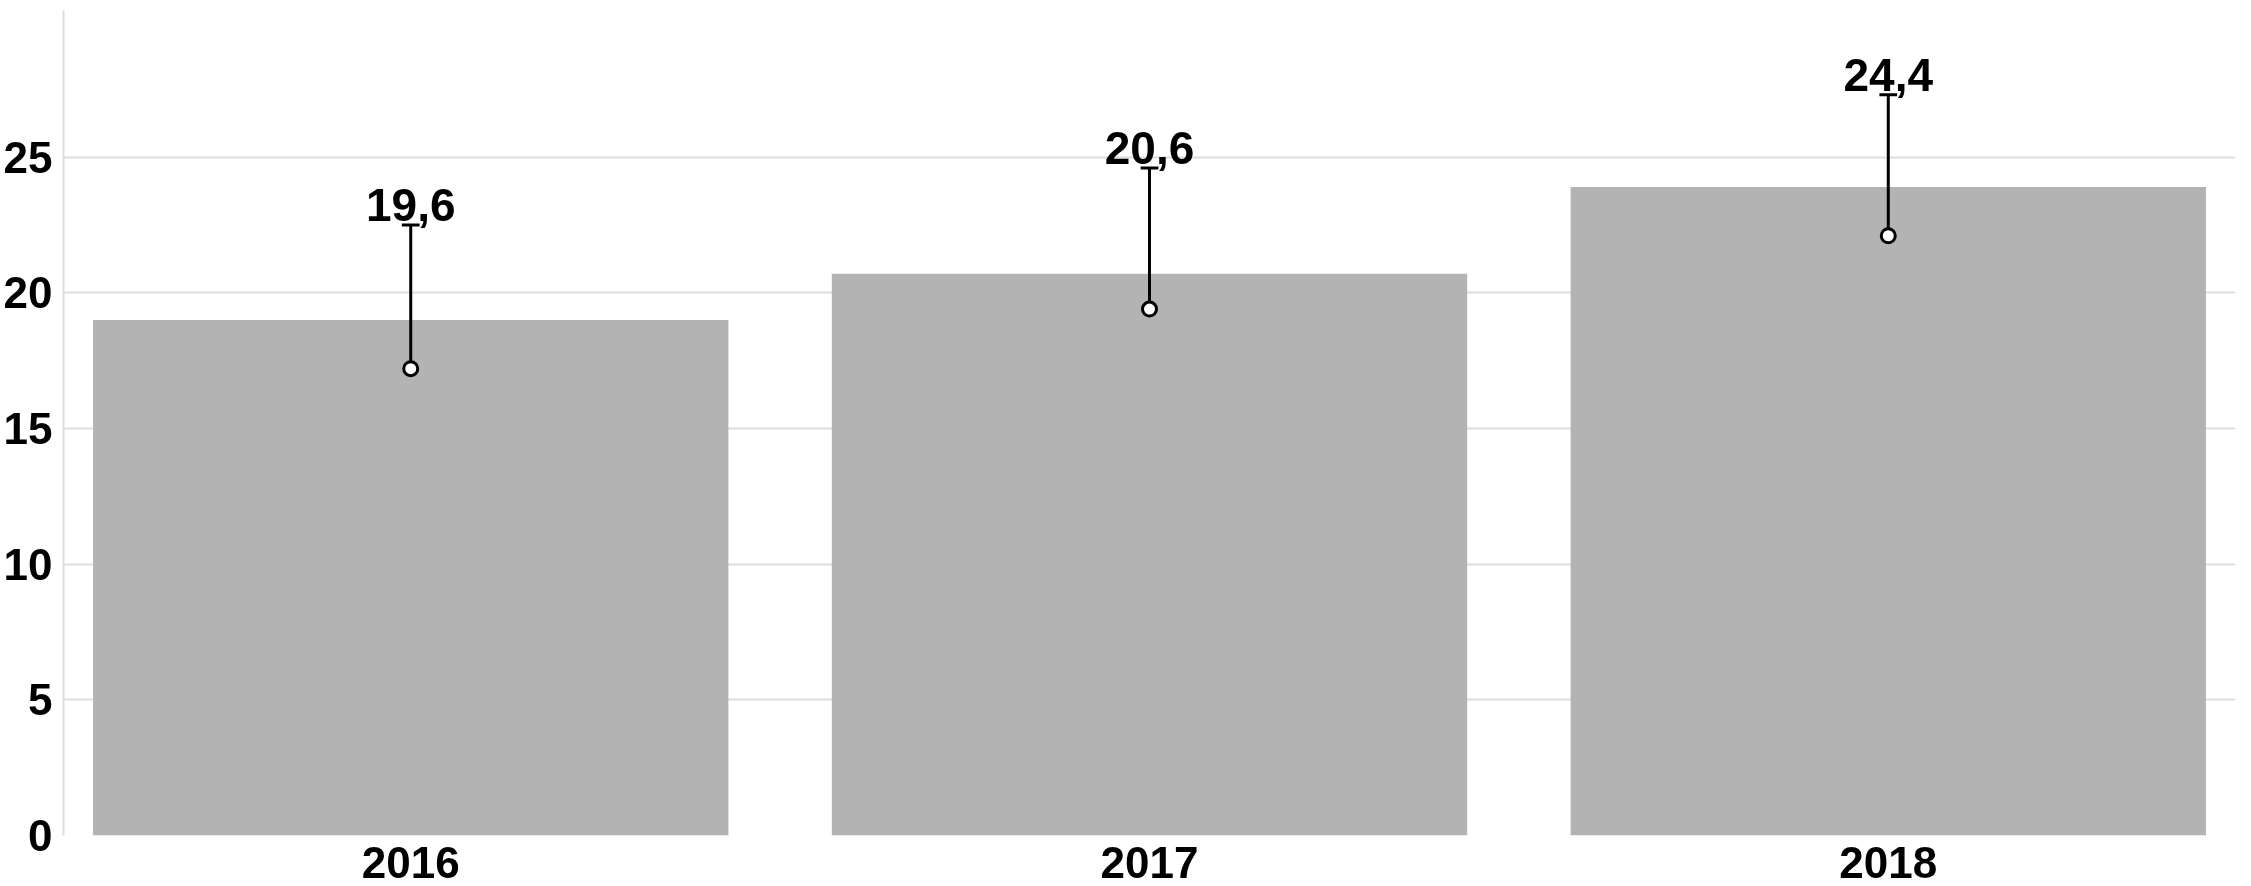  Describe the element at coordinates (1888, 74) in the screenshot. I see `annotation: 24,4` at that location.